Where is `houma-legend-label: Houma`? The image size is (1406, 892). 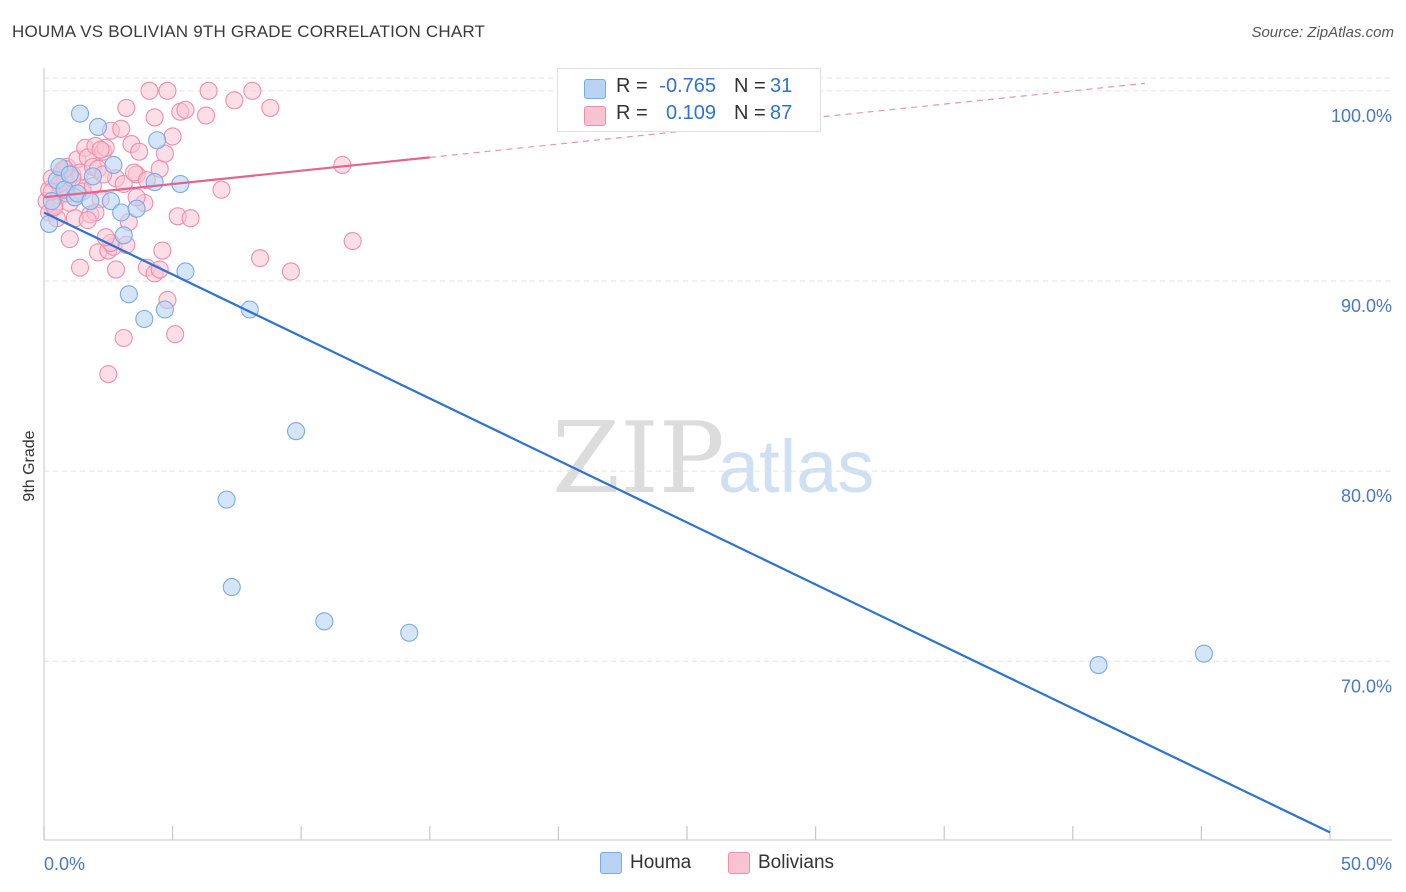 houma-legend-label: Houma is located at coordinates (661, 862).